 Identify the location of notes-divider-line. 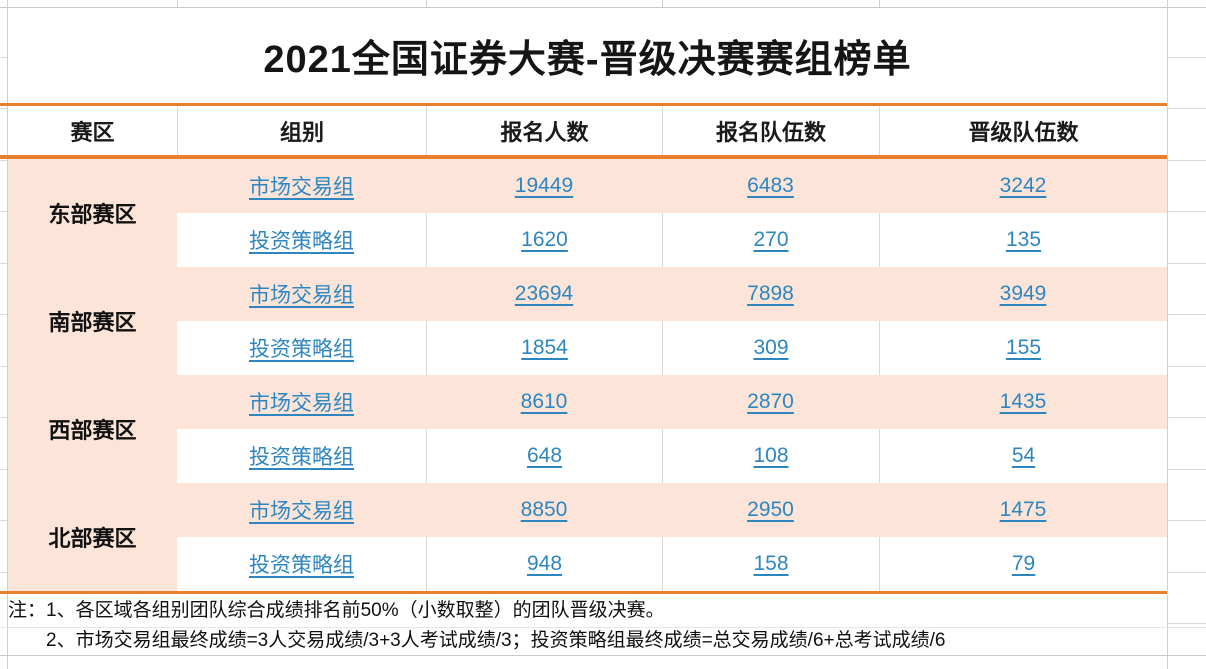
(603, 627).